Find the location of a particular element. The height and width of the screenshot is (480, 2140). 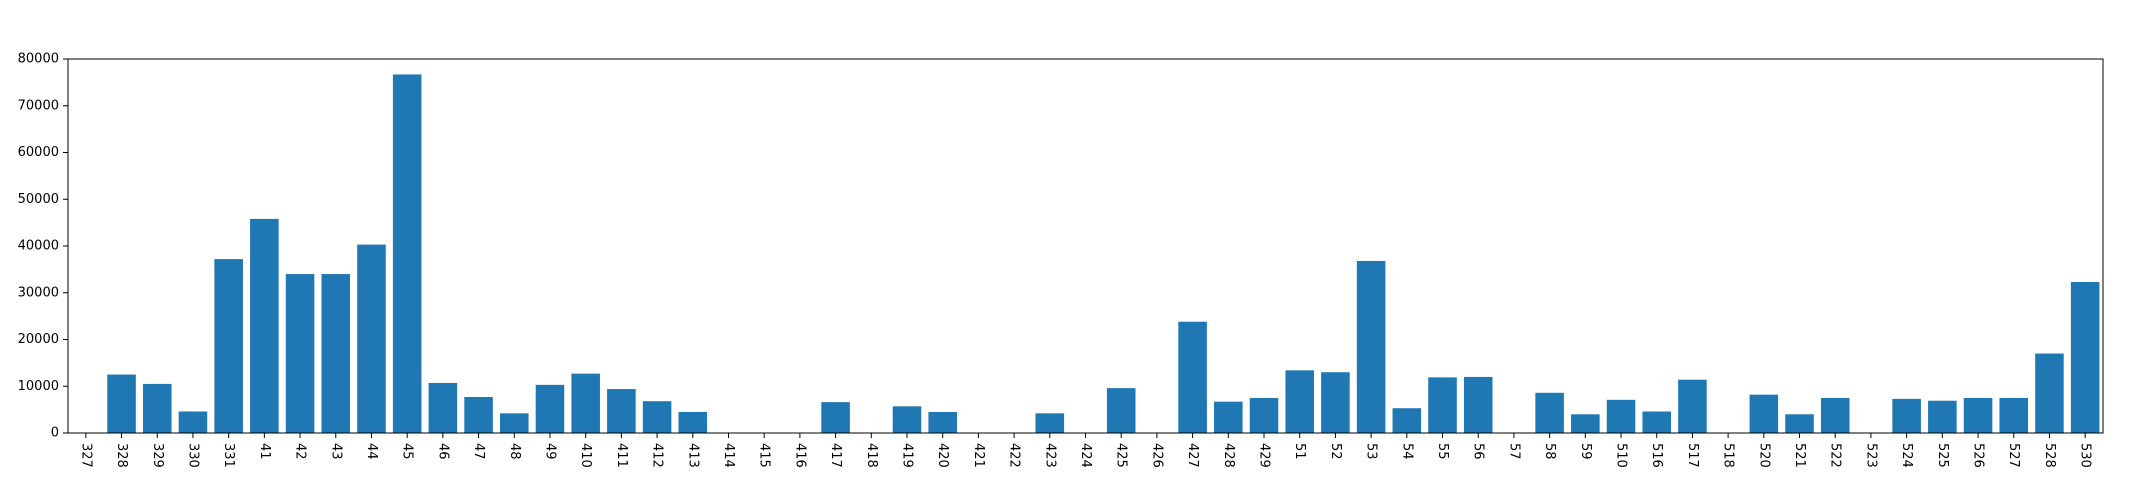

x-tick-label: 428 is located at coordinates (1228, 455).